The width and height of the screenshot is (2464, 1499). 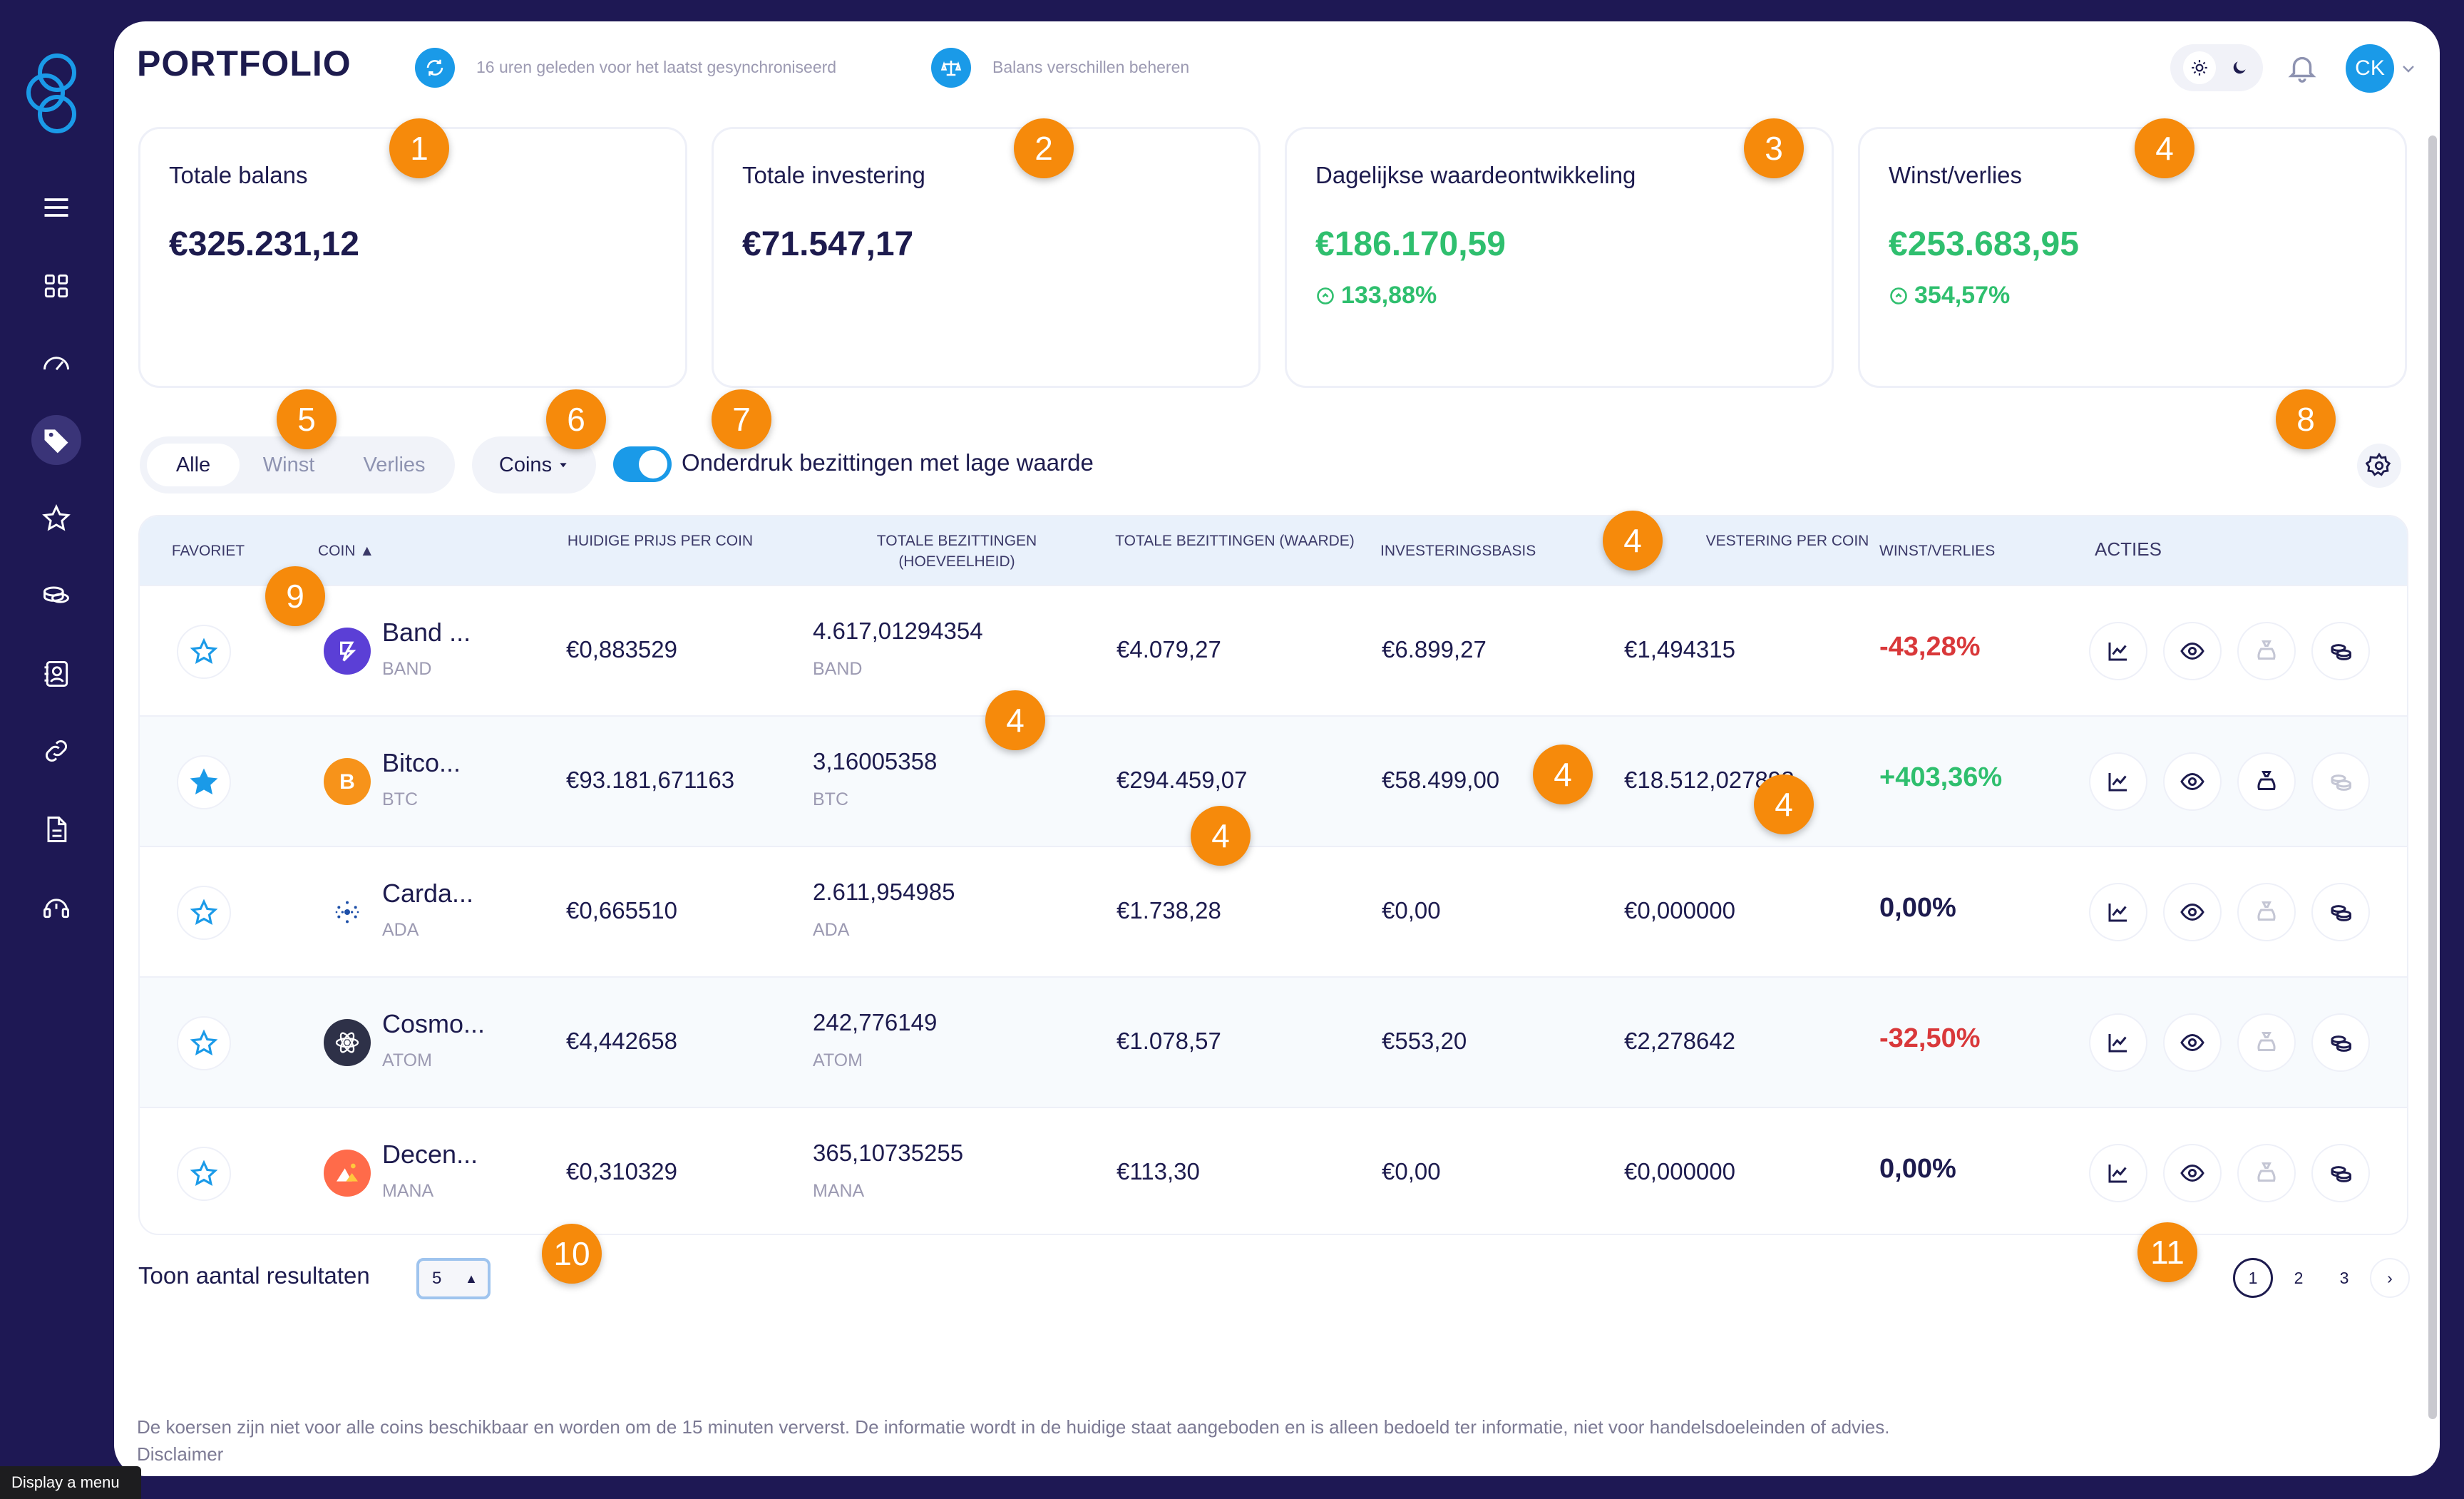 I want to click on coins-dropdown-label: Coins, so click(x=525, y=465).